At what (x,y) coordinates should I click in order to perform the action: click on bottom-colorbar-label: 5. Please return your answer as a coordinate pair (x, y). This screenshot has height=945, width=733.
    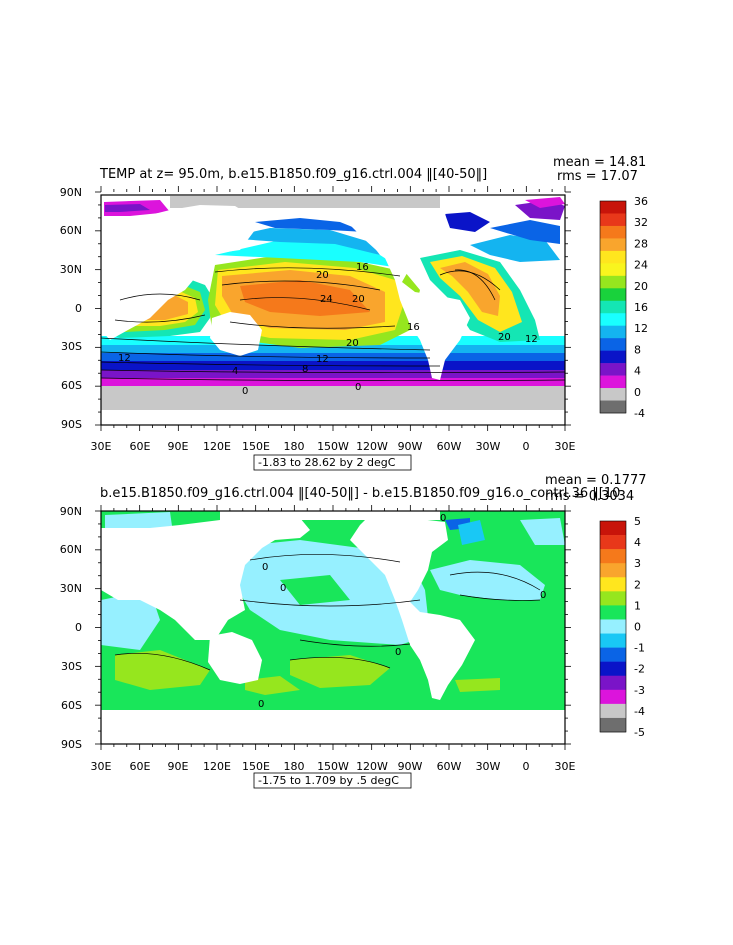
    Looking at the image, I should click on (637, 521).